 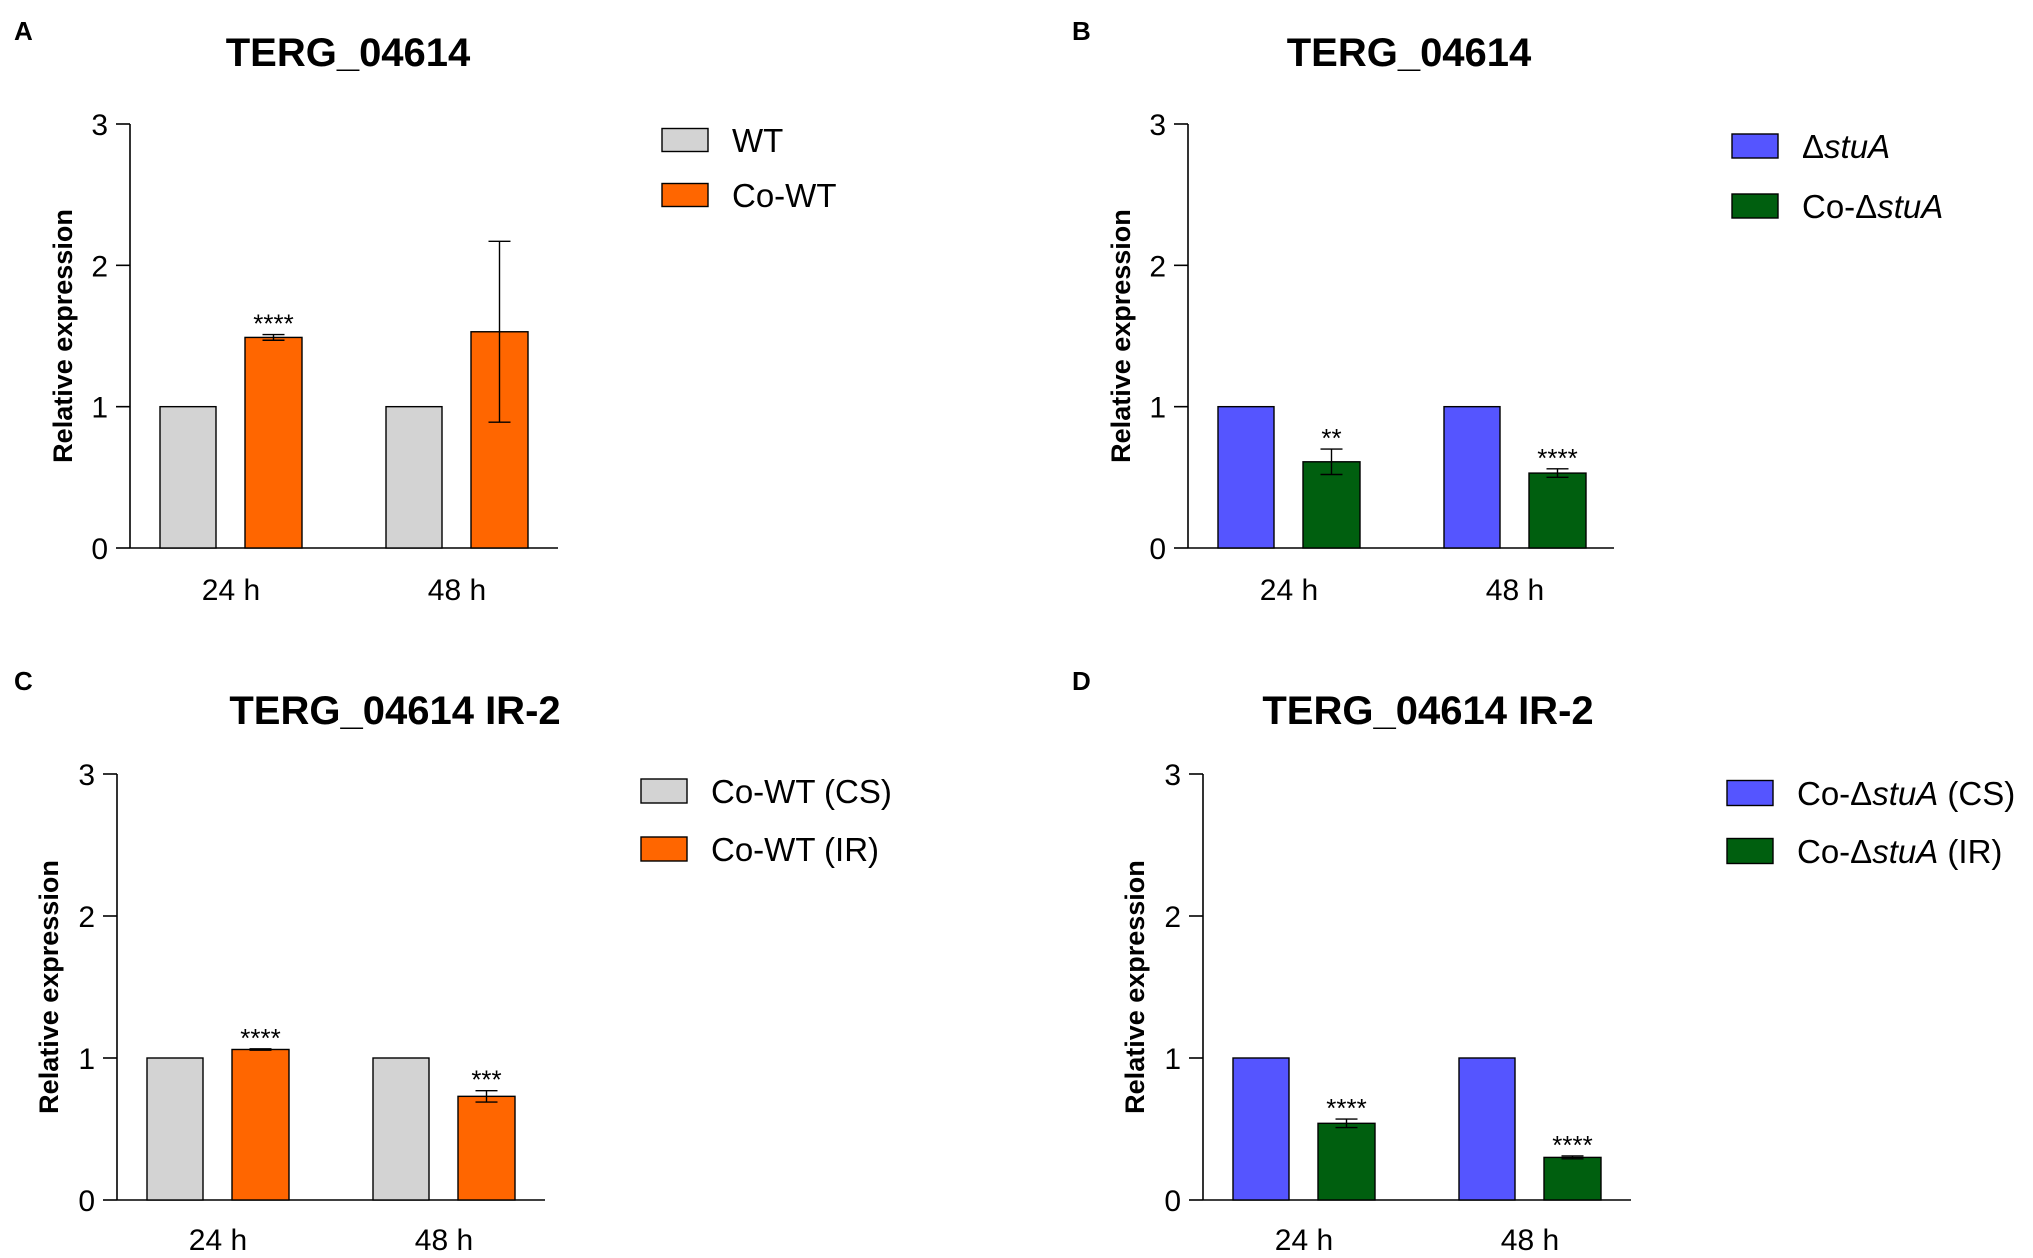 What do you see at coordinates (86, 917) in the screenshot?
I see `chart-c-y-tick-label: 2` at bounding box center [86, 917].